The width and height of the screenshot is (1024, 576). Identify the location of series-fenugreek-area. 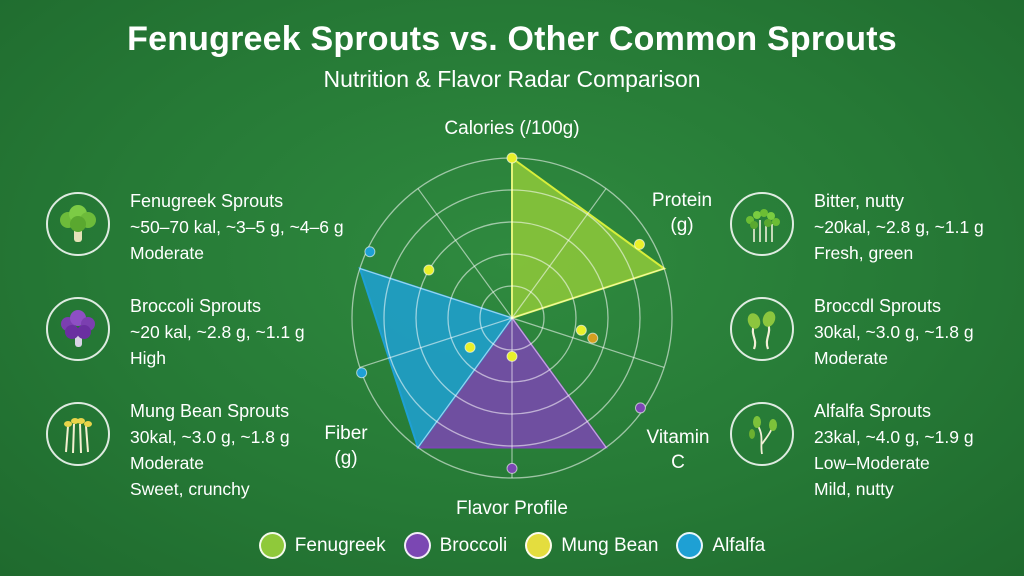
(589, 238).